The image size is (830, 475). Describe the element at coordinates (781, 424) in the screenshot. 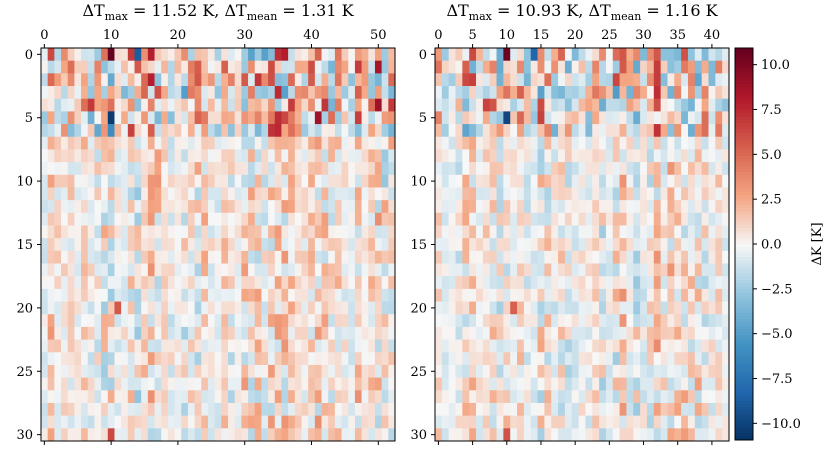

I see `colorbar-tick-label: −10.0` at that location.